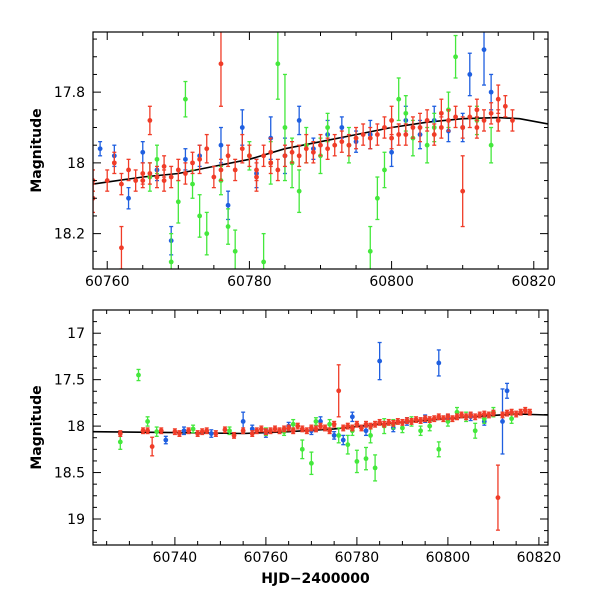  I want to click on y-tick-label: 18.5, so click(69, 474).